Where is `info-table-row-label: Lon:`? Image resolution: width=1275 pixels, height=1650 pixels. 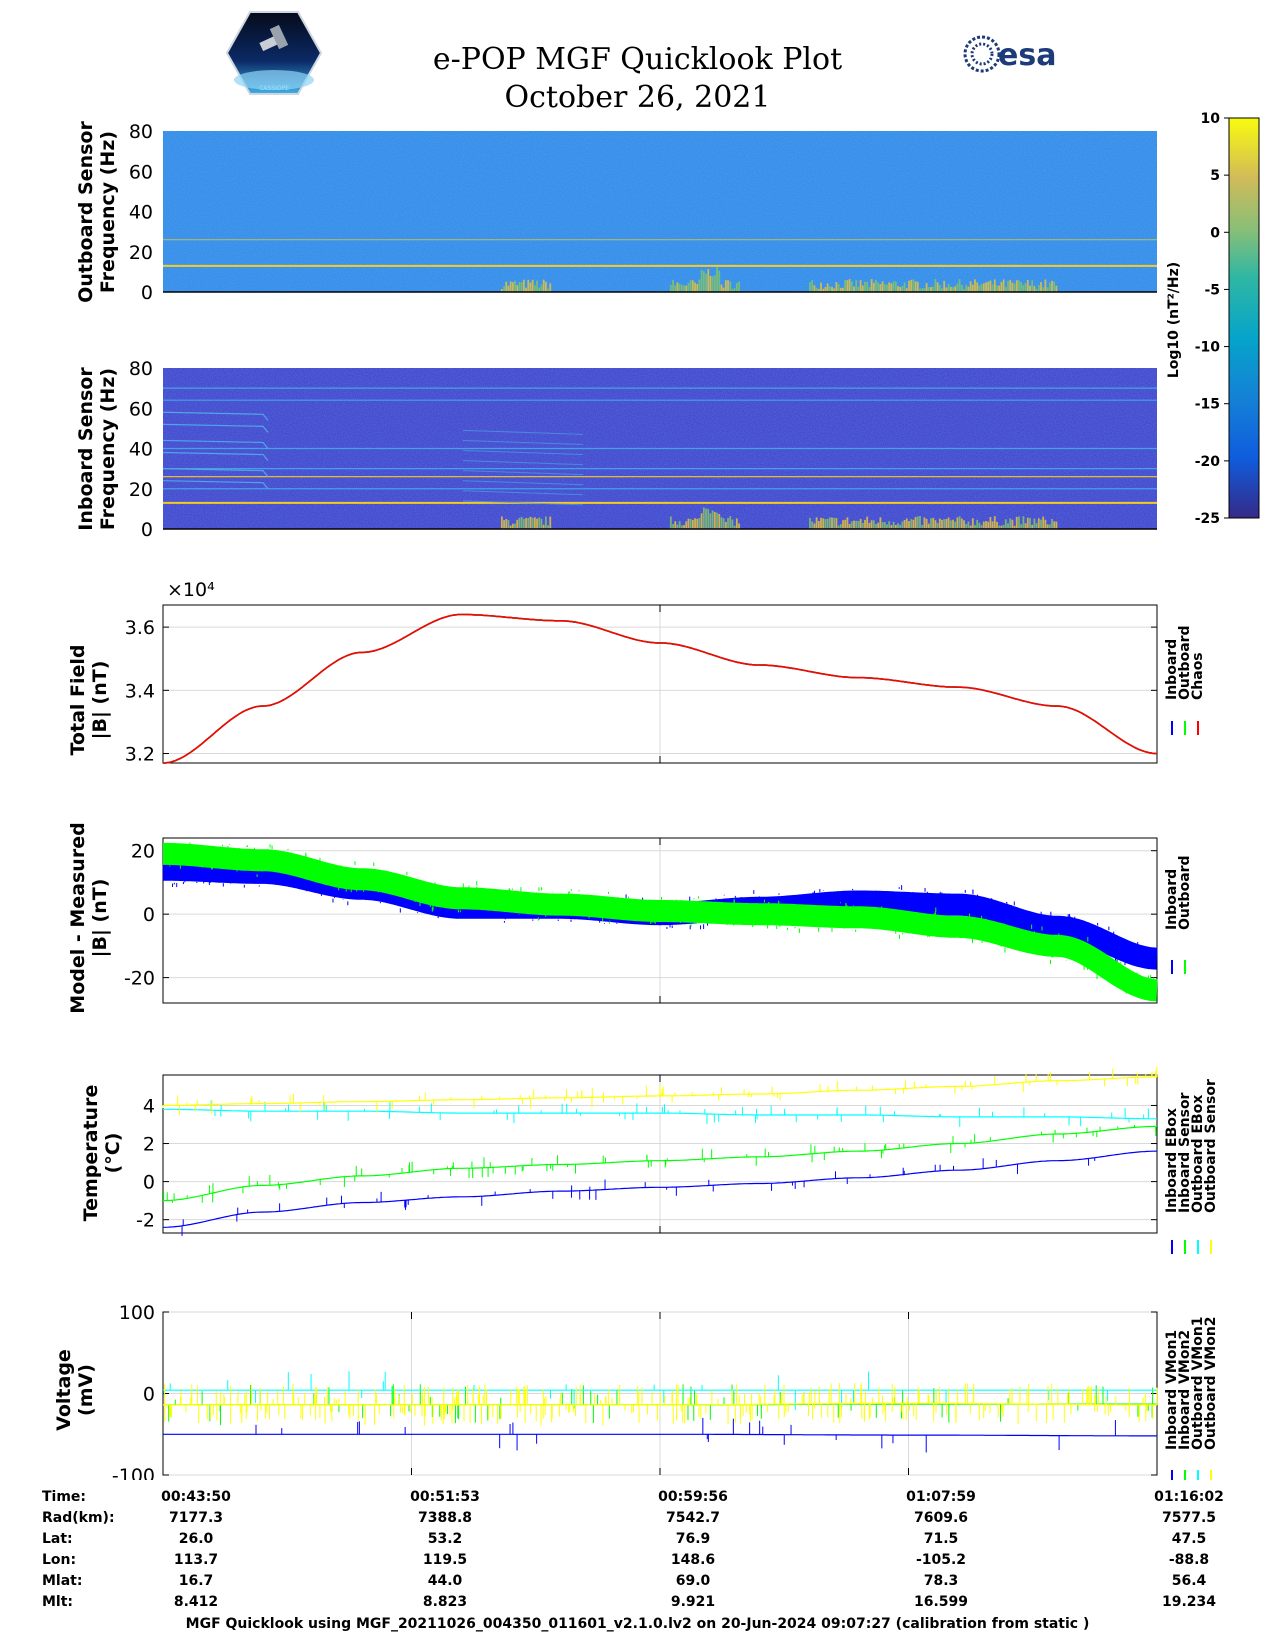 info-table-row-label: Lon: is located at coordinates (59, 1560).